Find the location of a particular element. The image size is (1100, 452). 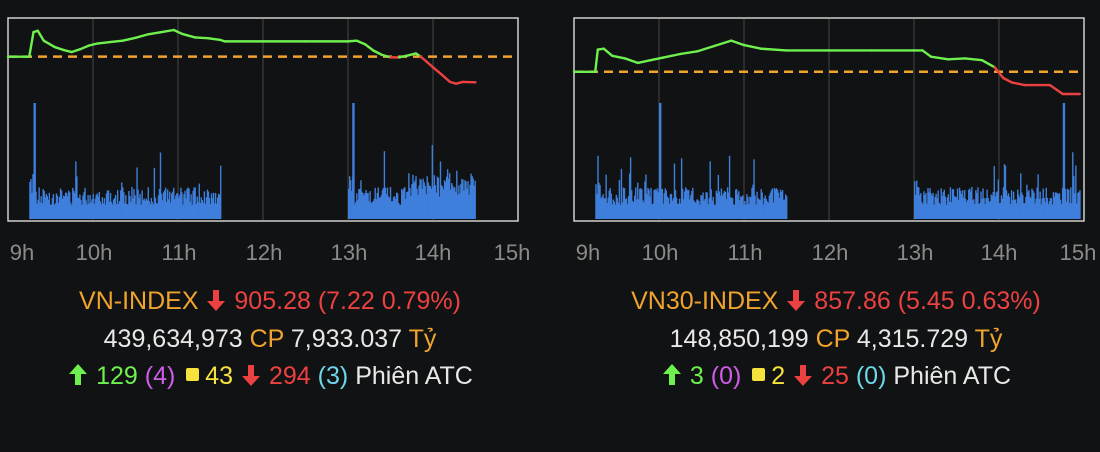

turnover-unit: Tỷ is located at coordinates (422, 339).